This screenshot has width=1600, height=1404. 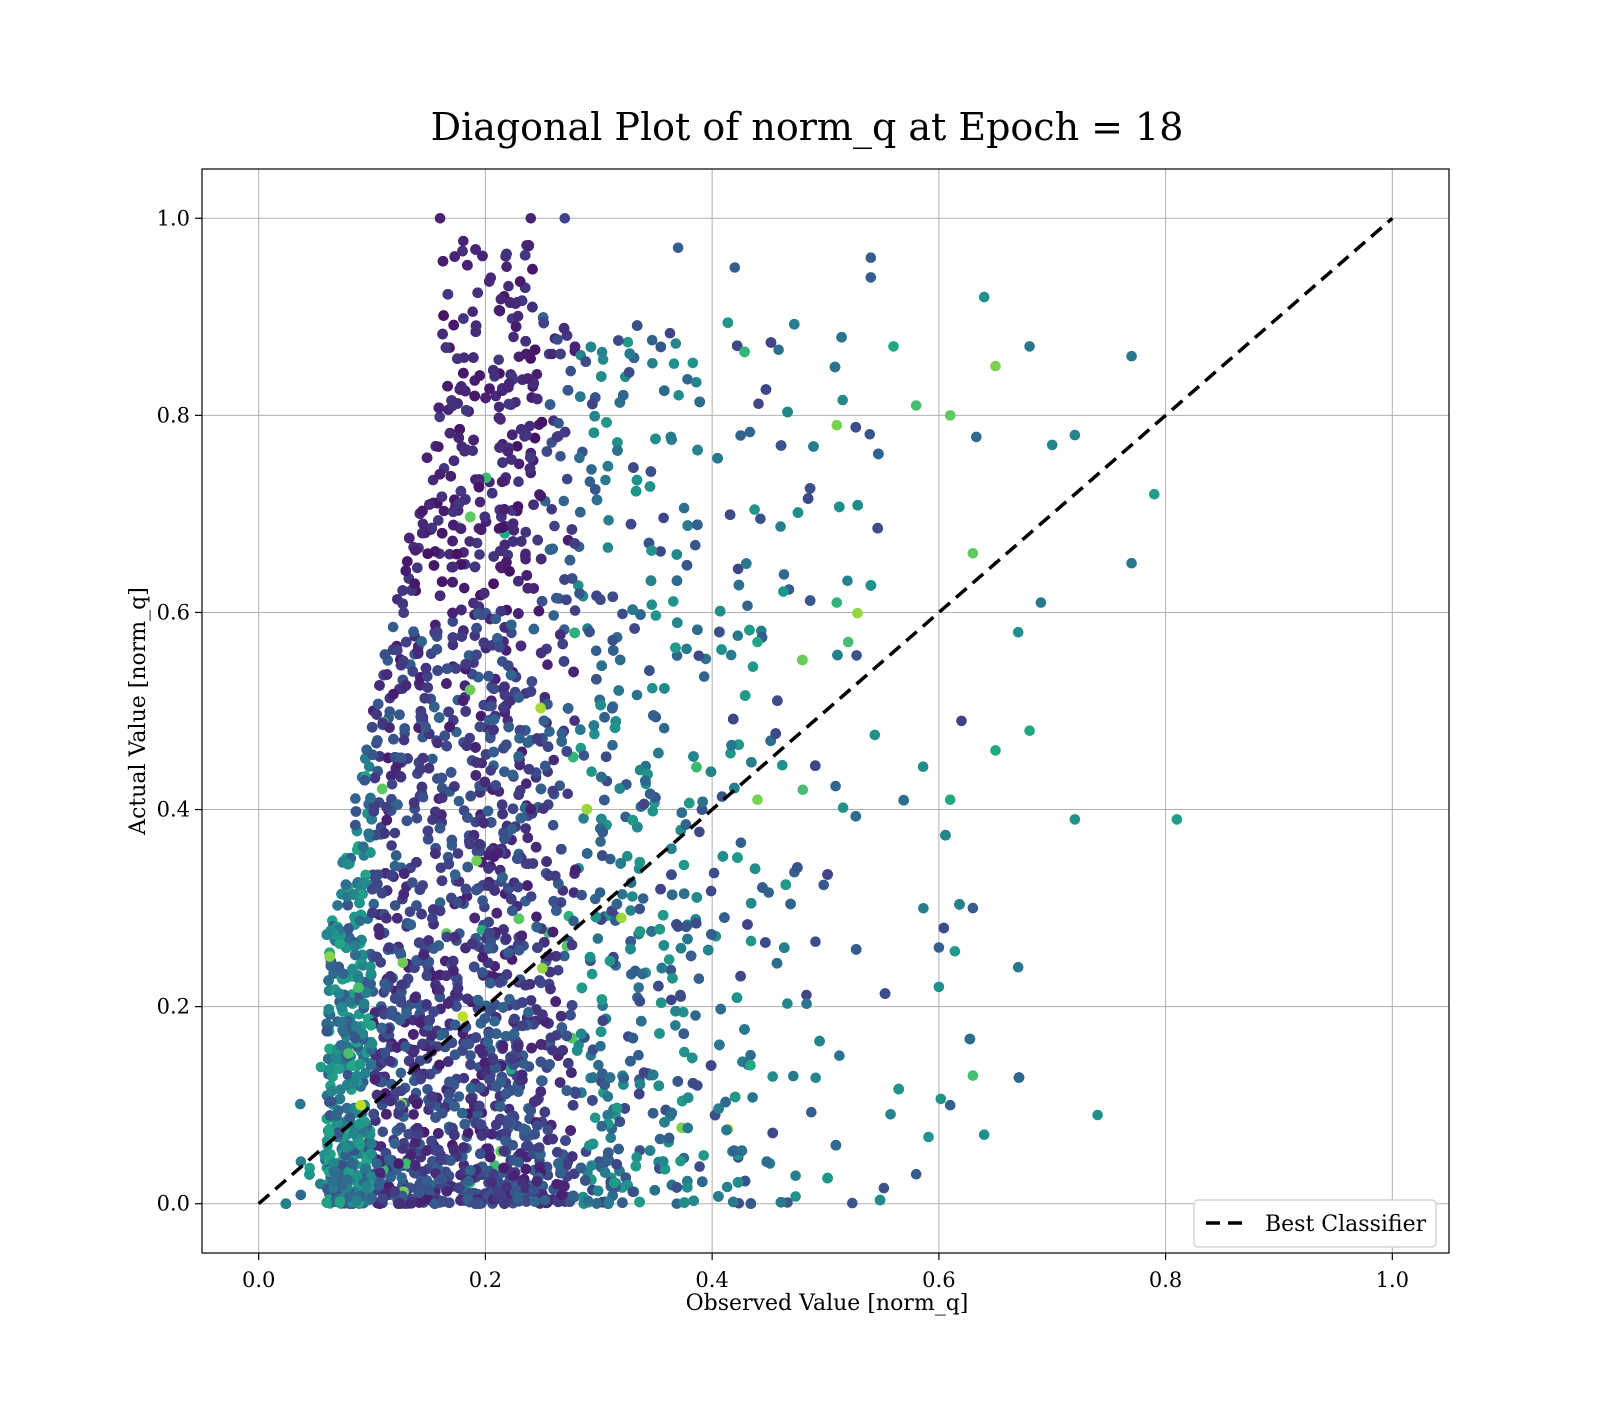 What do you see at coordinates (807, 127) in the screenshot?
I see `chart-title: Diagonal Plot of norm_q at Epoch = 18` at bounding box center [807, 127].